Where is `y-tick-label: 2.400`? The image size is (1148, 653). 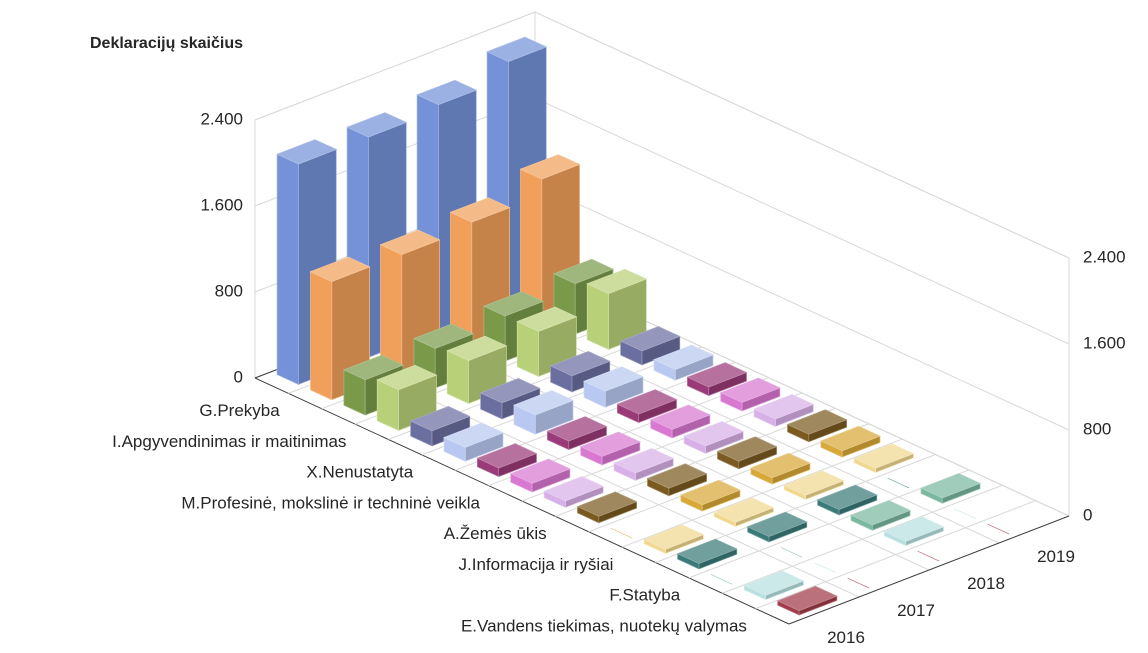
y-tick-label: 2.400 is located at coordinates (221, 118).